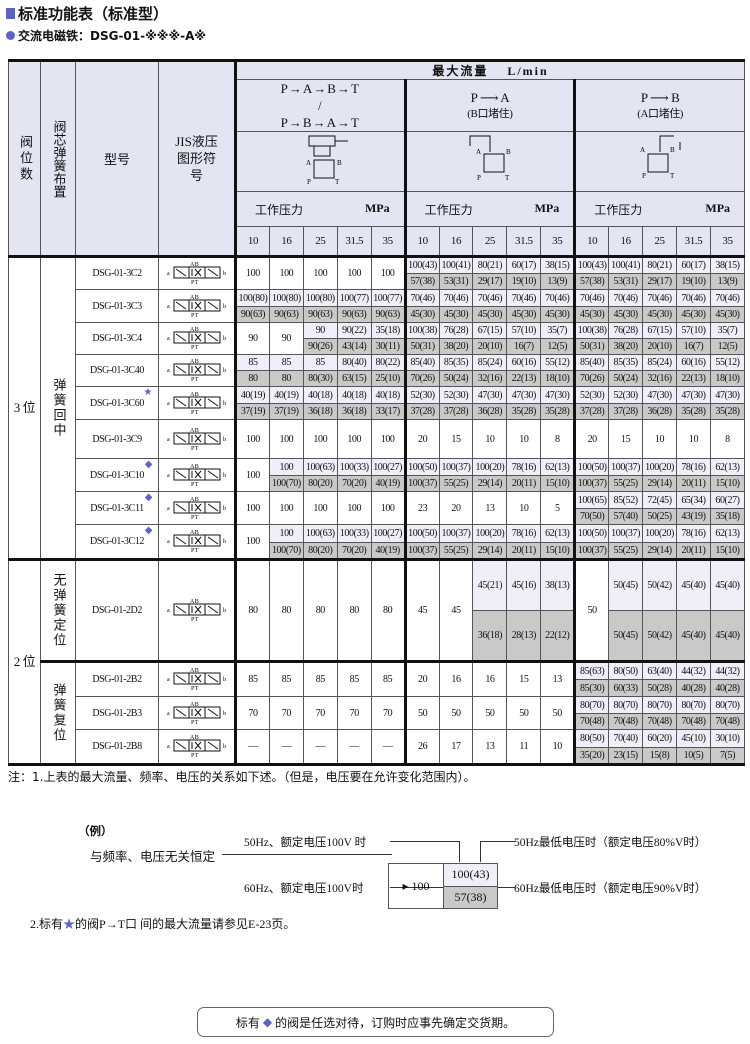 The width and height of the screenshot is (750, 1044). Describe the element at coordinates (727, 264) in the screenshot. I see `flow-value-50hz: 38(15)` at that location.